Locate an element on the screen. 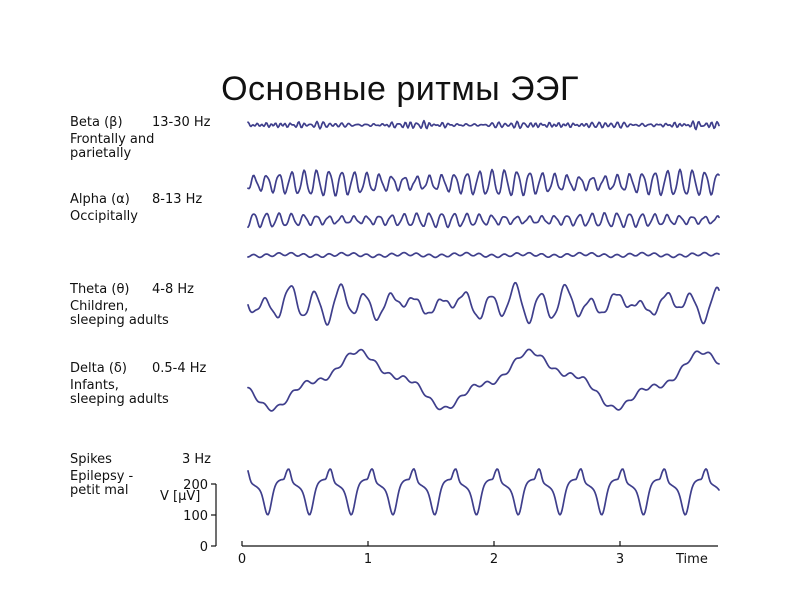  rhythm-label-beta: Beta (β) is located at coordinates (96, 122).